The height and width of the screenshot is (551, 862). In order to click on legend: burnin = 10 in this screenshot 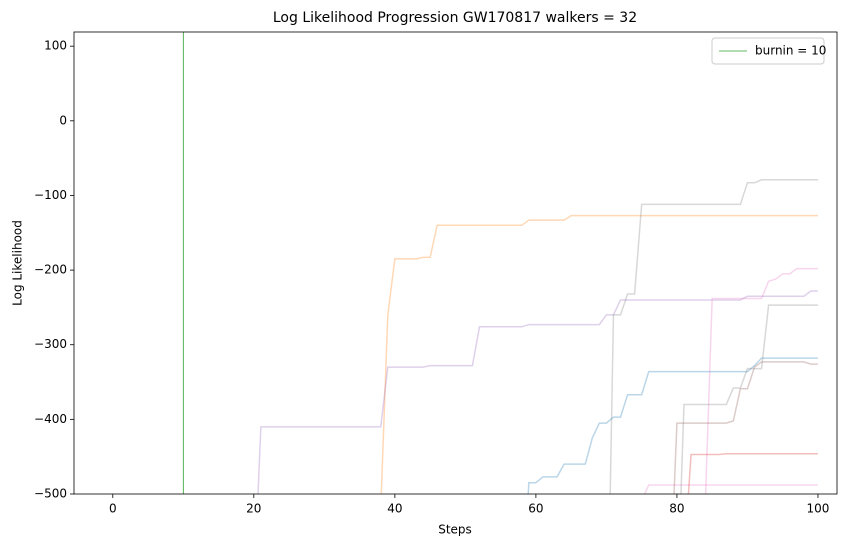, I will do `click(768, 51)`.